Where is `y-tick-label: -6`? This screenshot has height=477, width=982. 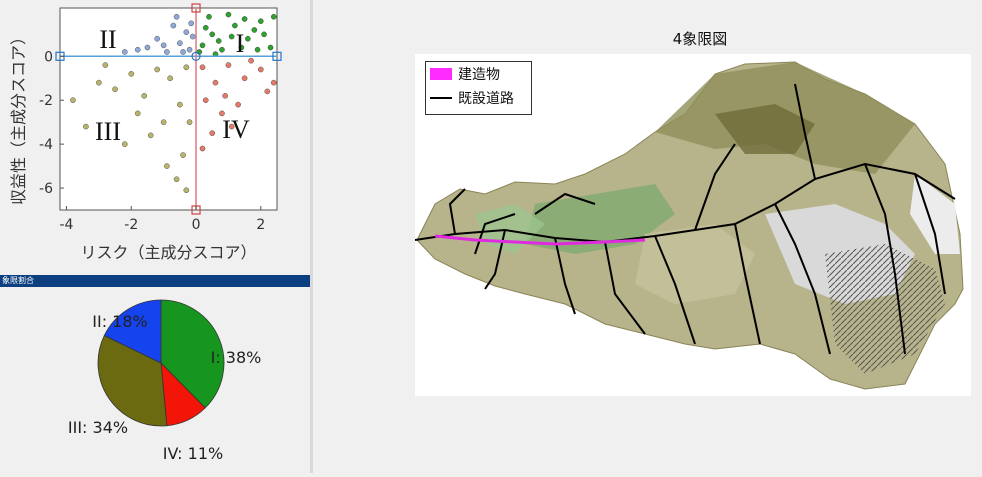
y-tick-label: -6 is located at coordinates (46, 189).